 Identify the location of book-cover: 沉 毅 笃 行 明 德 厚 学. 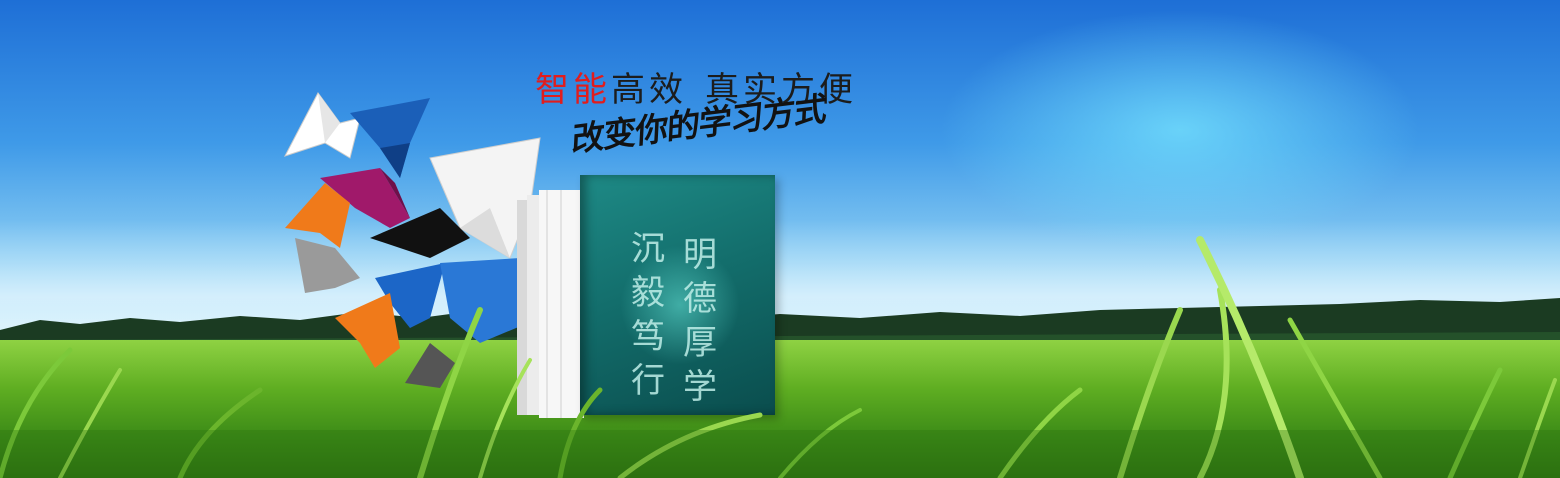
(677, 295).